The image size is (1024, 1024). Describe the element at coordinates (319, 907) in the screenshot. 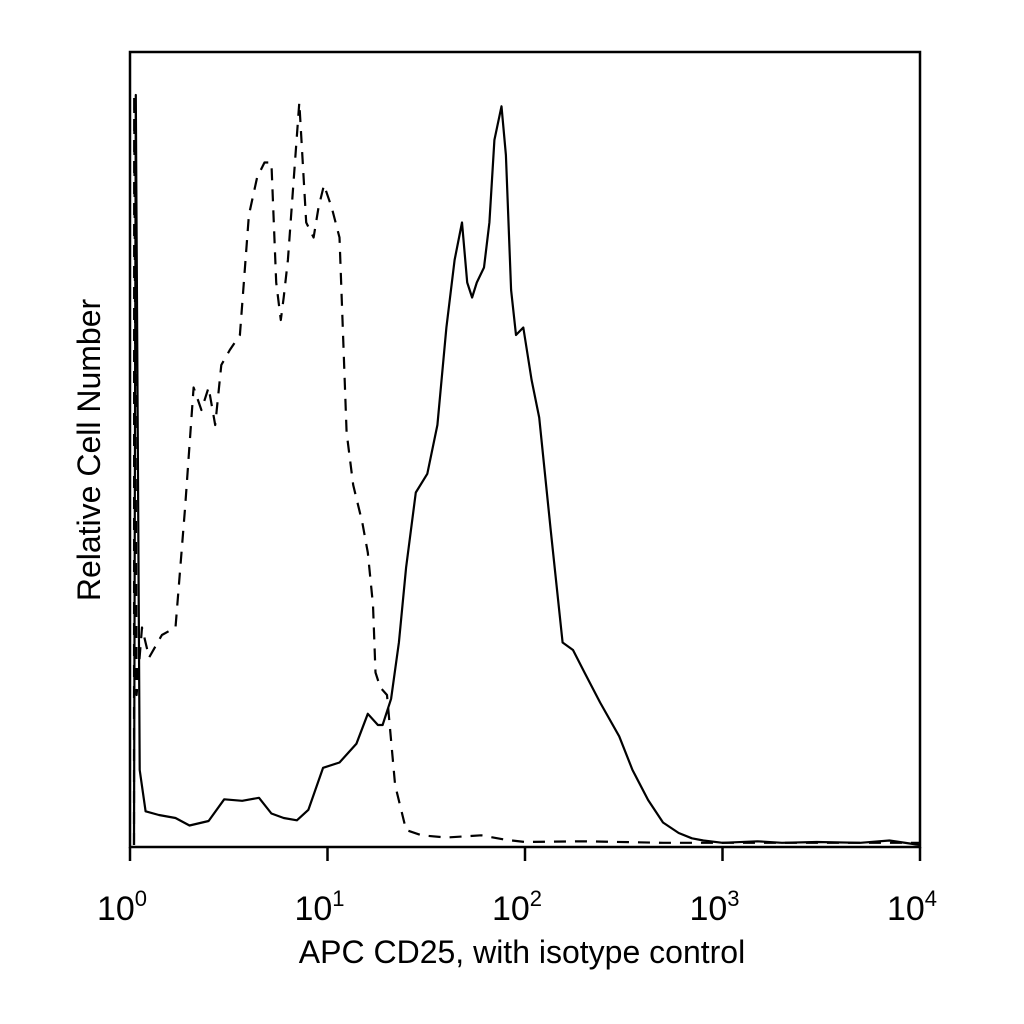

I see `x-tick-label: 10¹` at that location.